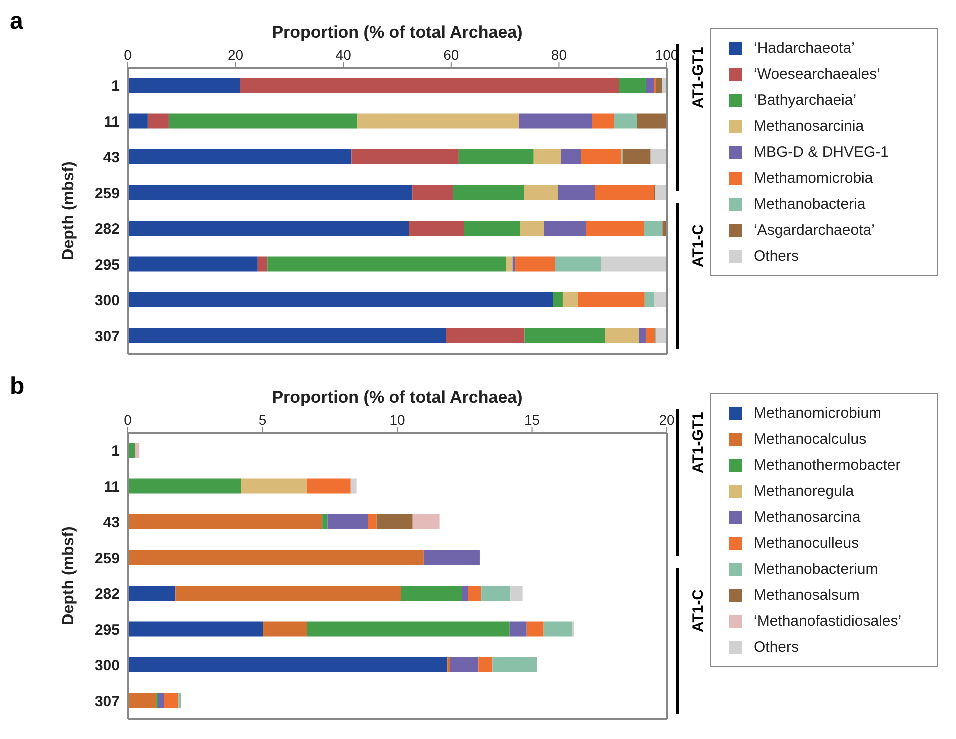 Image resolution: width=956 pixels, height=739 pixels. I want to click on text: a, so click(17, 22).